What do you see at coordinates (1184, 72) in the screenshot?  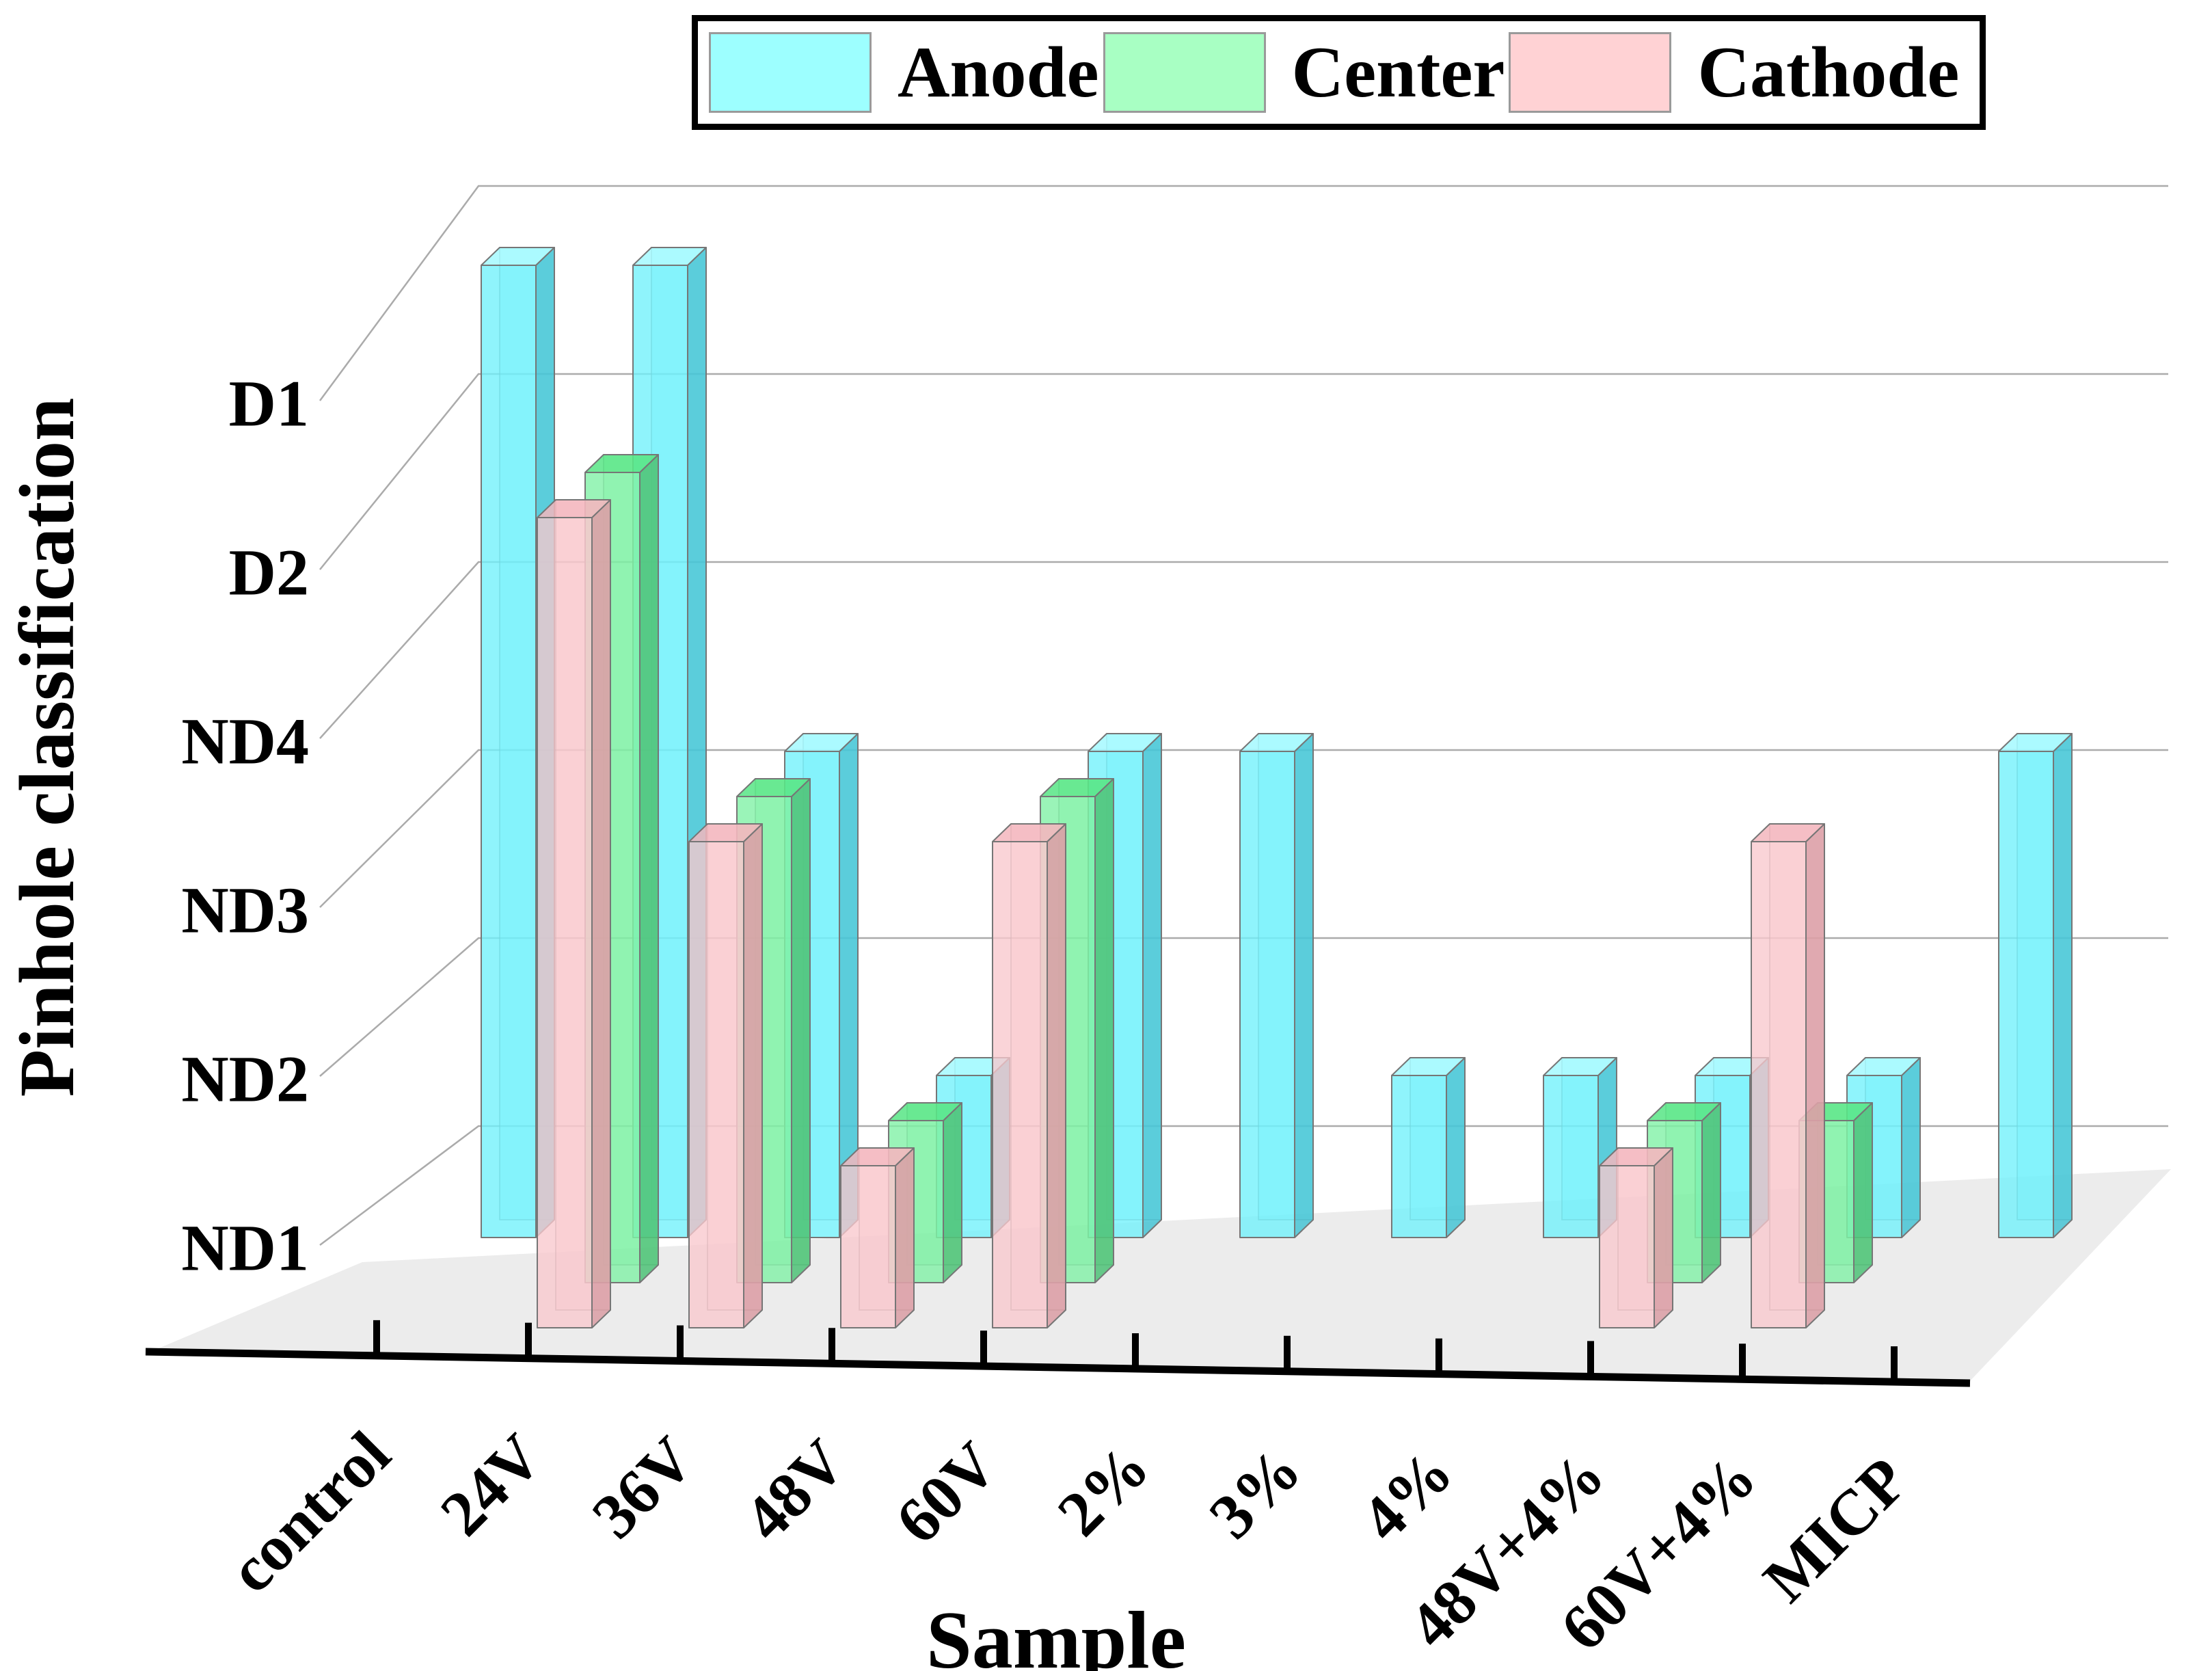 I see `legend-swatch-center` at bounding box center [1184, 72].